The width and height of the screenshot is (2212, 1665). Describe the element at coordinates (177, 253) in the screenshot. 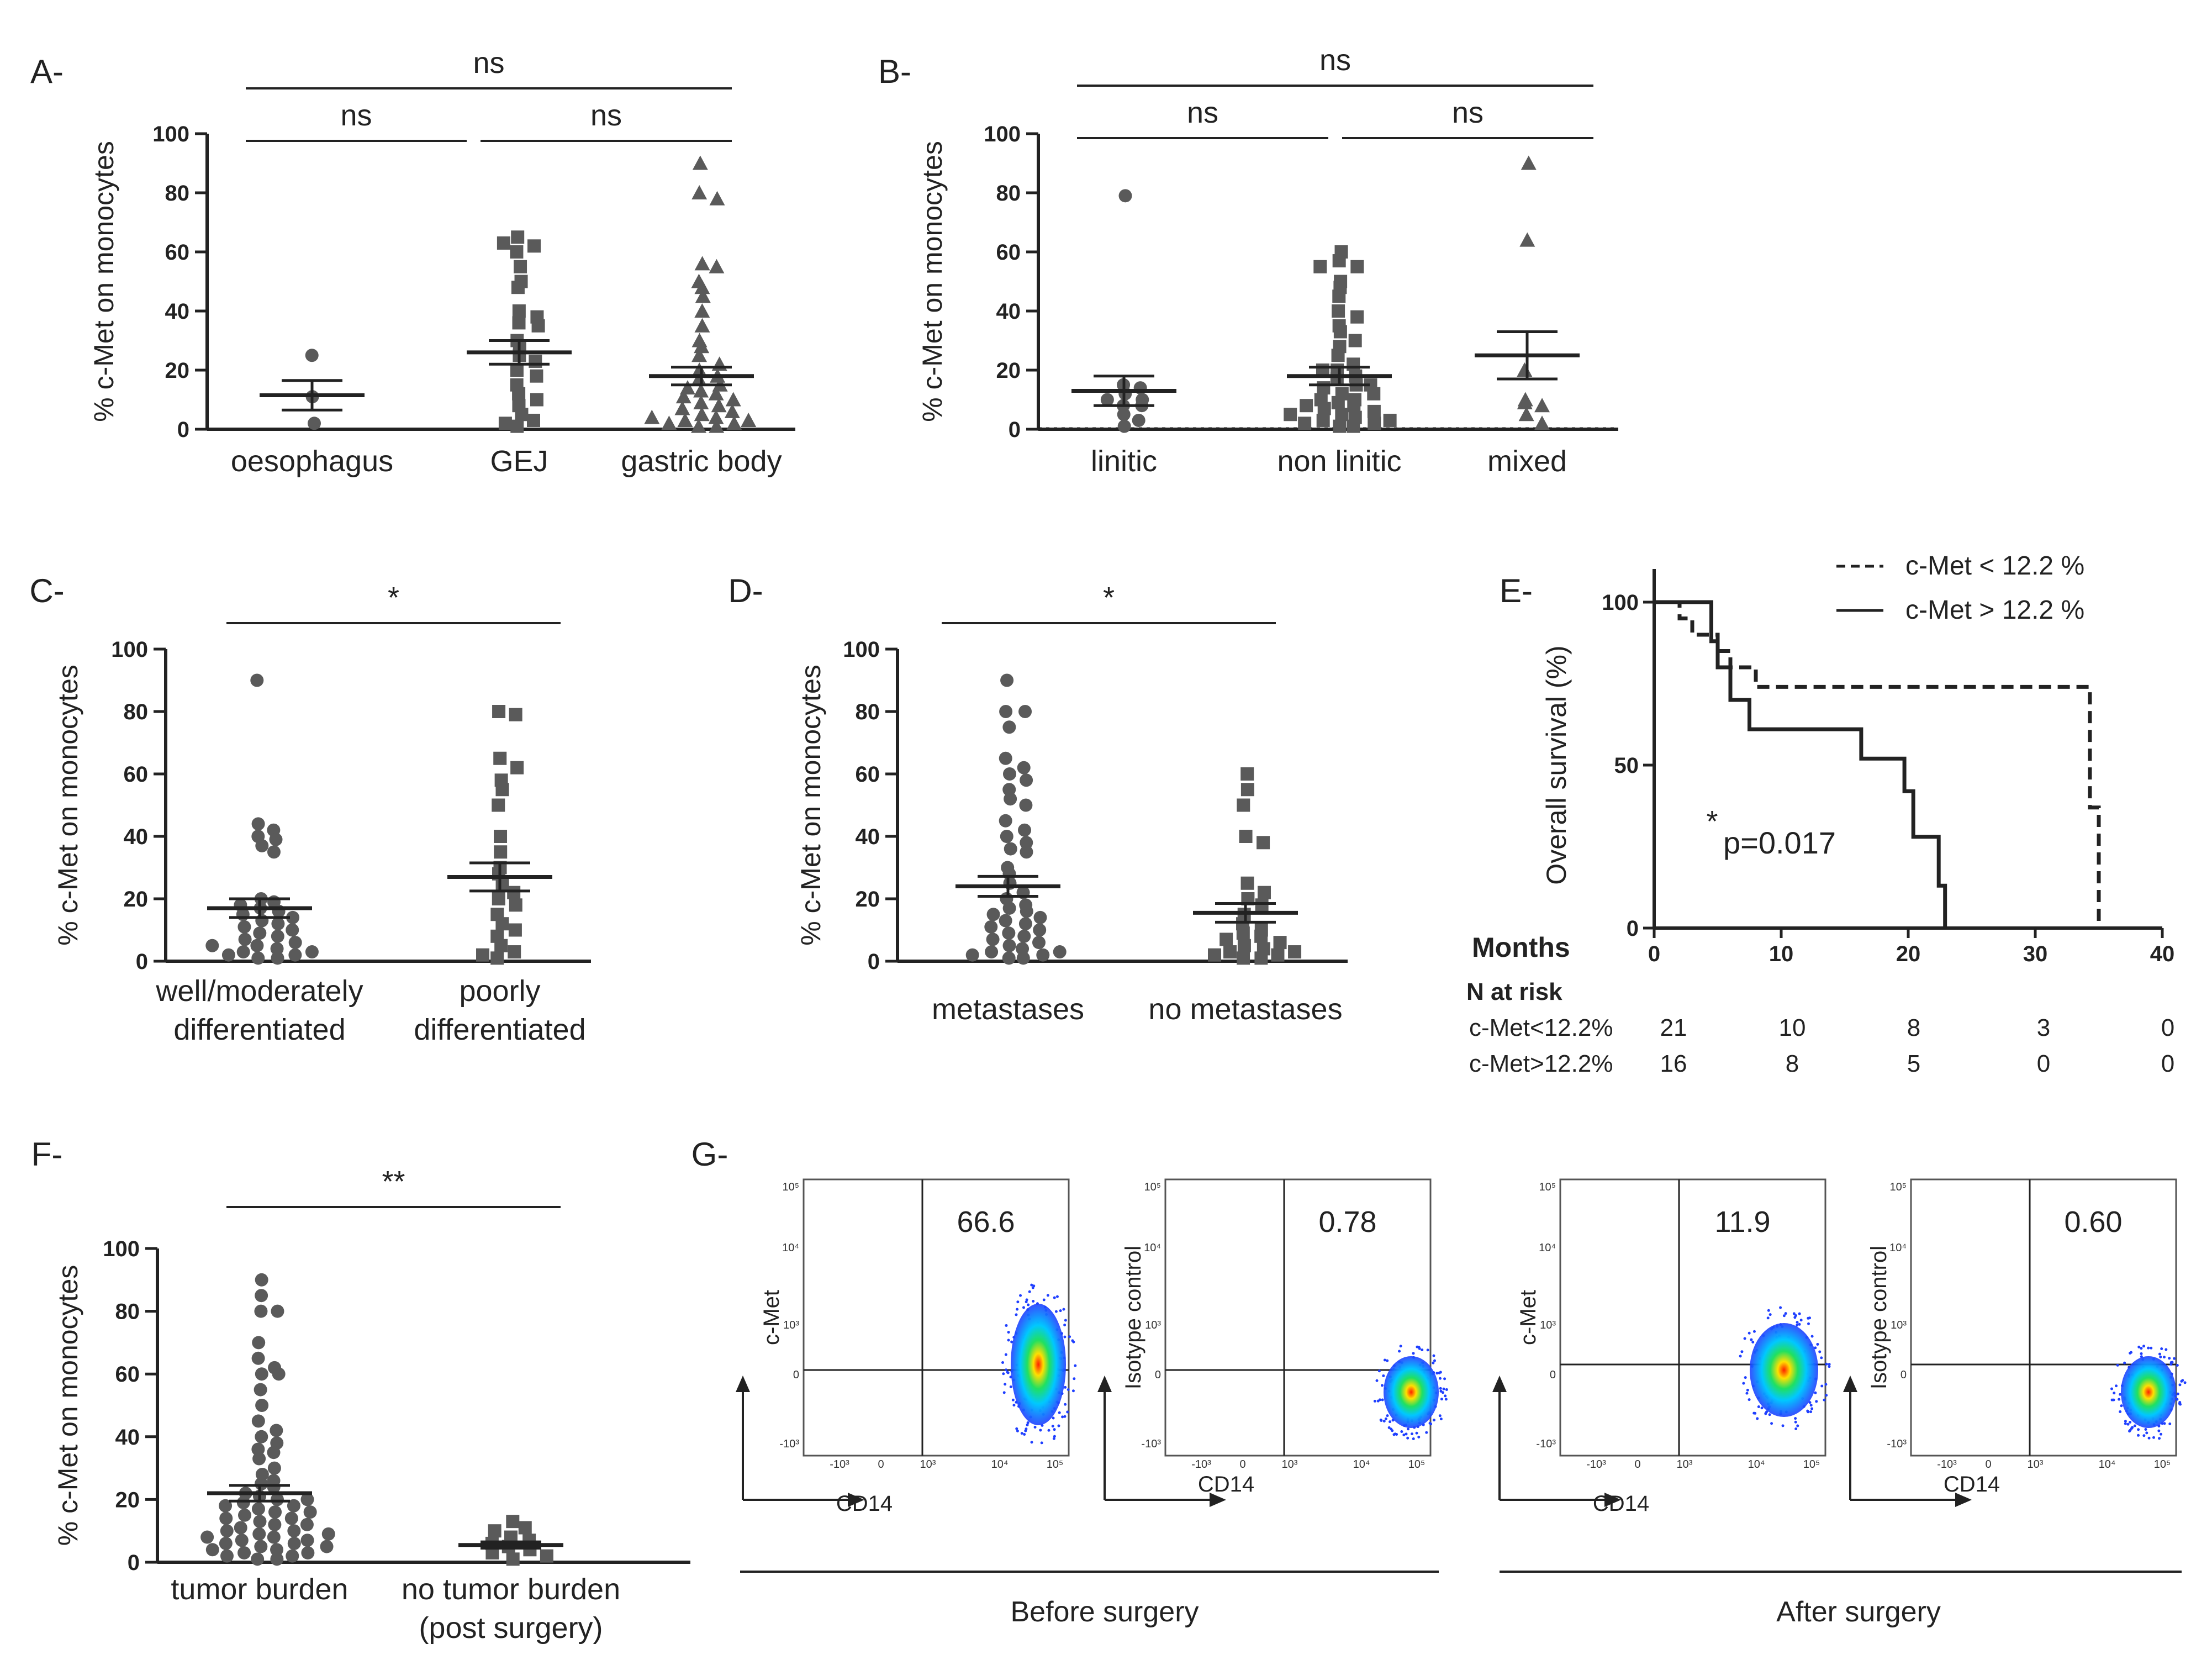

I see `y-tick-label: 60` at that location.